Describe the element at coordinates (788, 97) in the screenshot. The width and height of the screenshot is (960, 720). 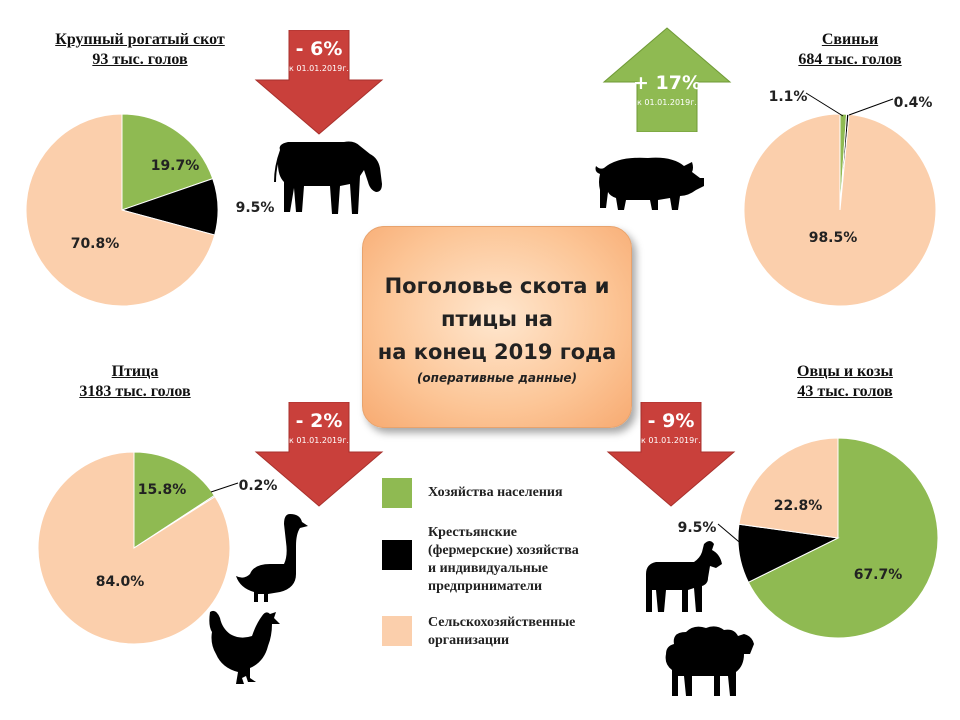
I see `pigs-label-households: 1.1%` at that location.